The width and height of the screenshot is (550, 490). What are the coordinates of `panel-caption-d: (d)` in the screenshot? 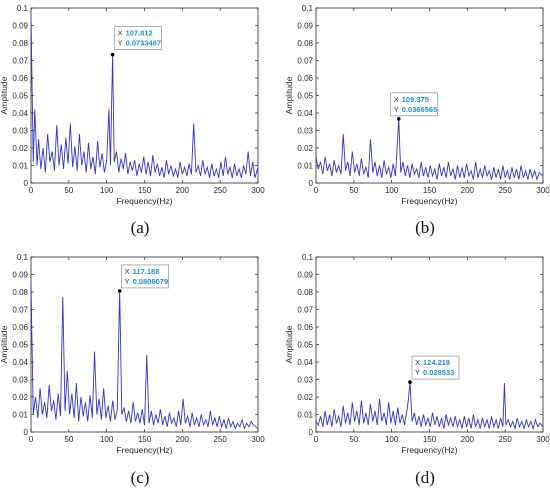 It's located at (425, 477).